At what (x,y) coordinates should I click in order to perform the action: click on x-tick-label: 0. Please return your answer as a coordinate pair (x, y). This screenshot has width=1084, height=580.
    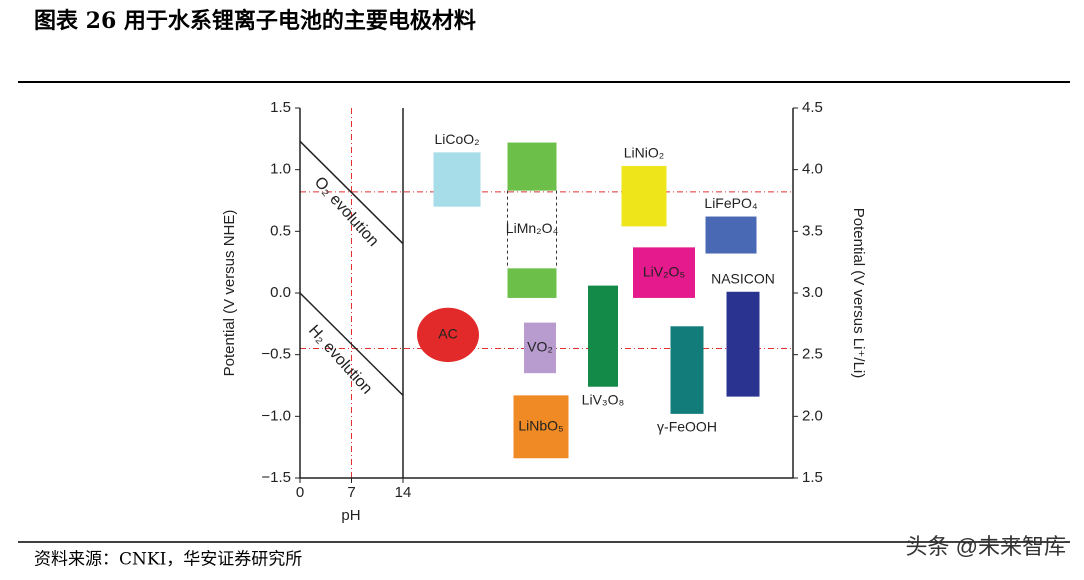
    Looking at the image, I should click on (300, 492).